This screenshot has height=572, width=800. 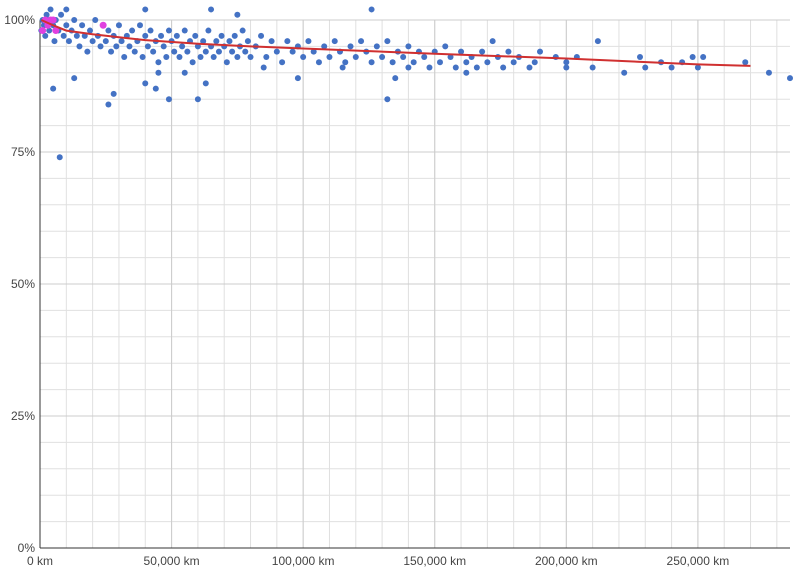 I want to click on y-tick-label: 25%, so click(x=23, y=416).